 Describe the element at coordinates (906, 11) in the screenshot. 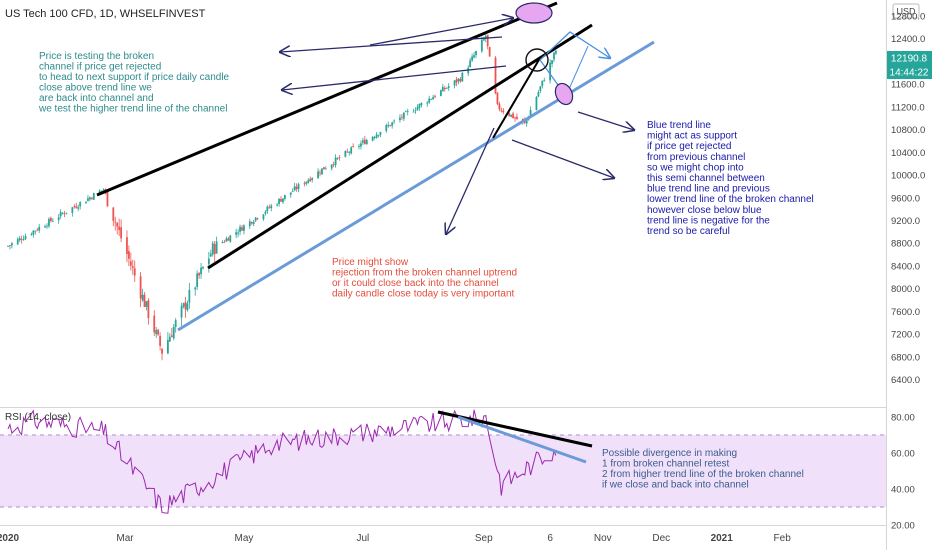

I see `currency-box` at that location.